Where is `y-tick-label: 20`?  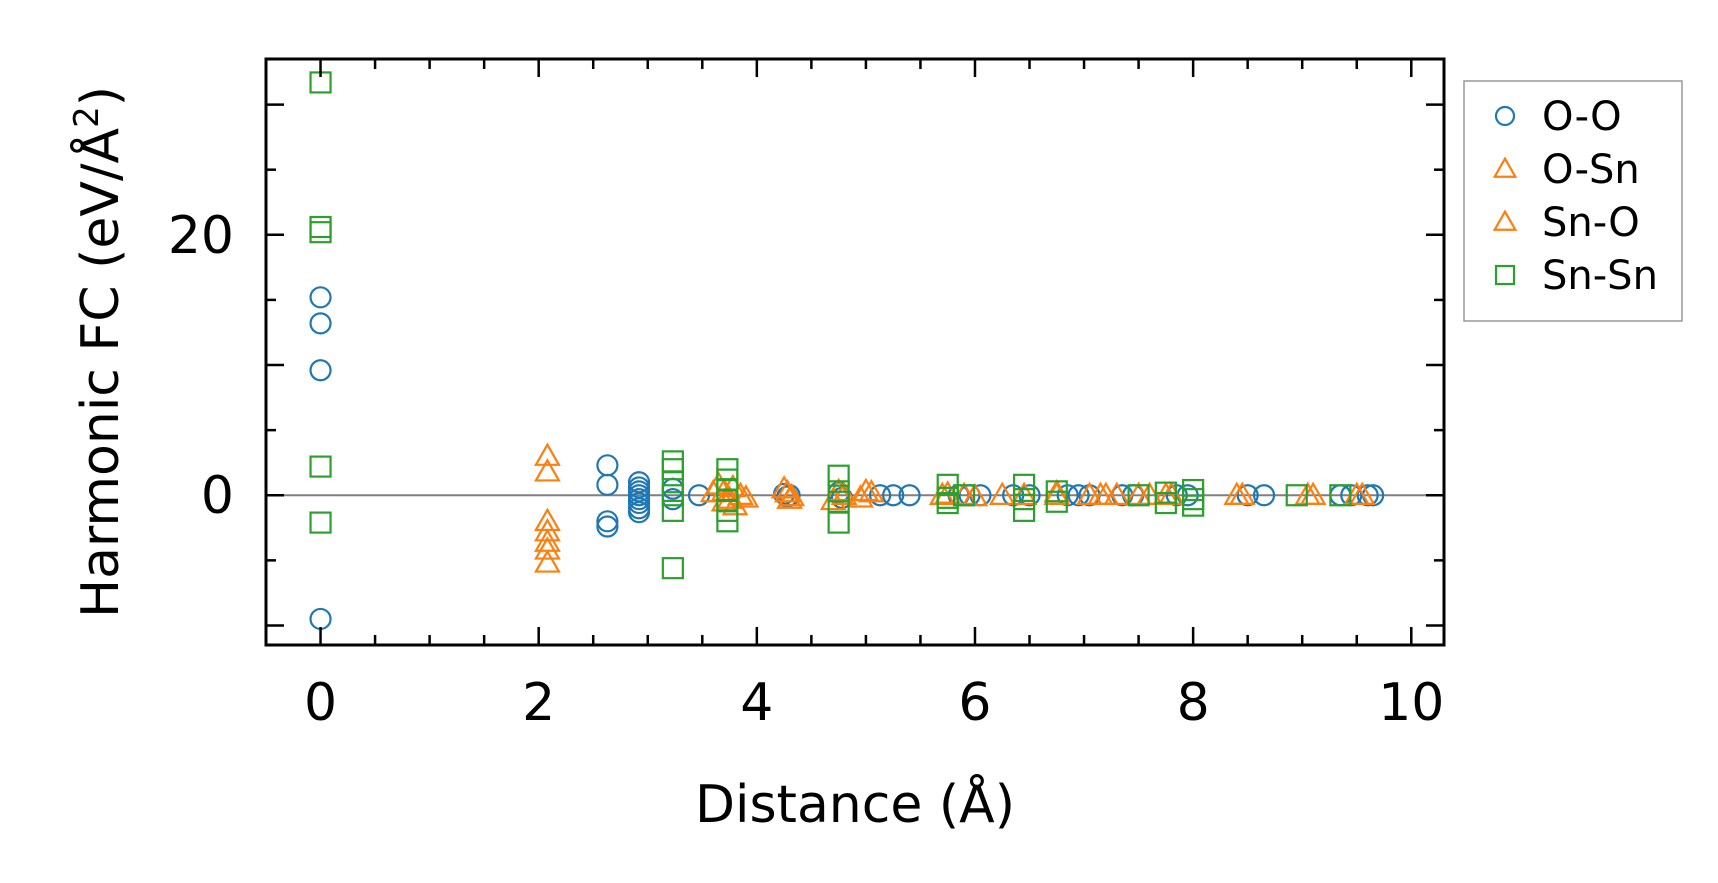
y-tick-label: 20 is located at coordinates (201, 236).